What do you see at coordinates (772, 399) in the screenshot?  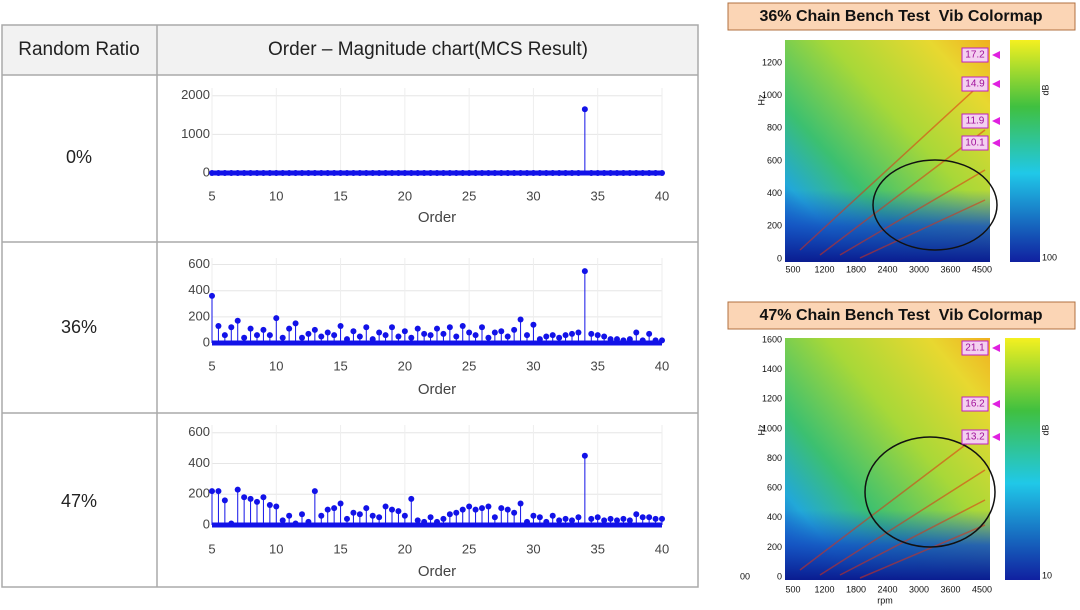 I see `y-tick-label: 1200` at bounding box center [772, 399].